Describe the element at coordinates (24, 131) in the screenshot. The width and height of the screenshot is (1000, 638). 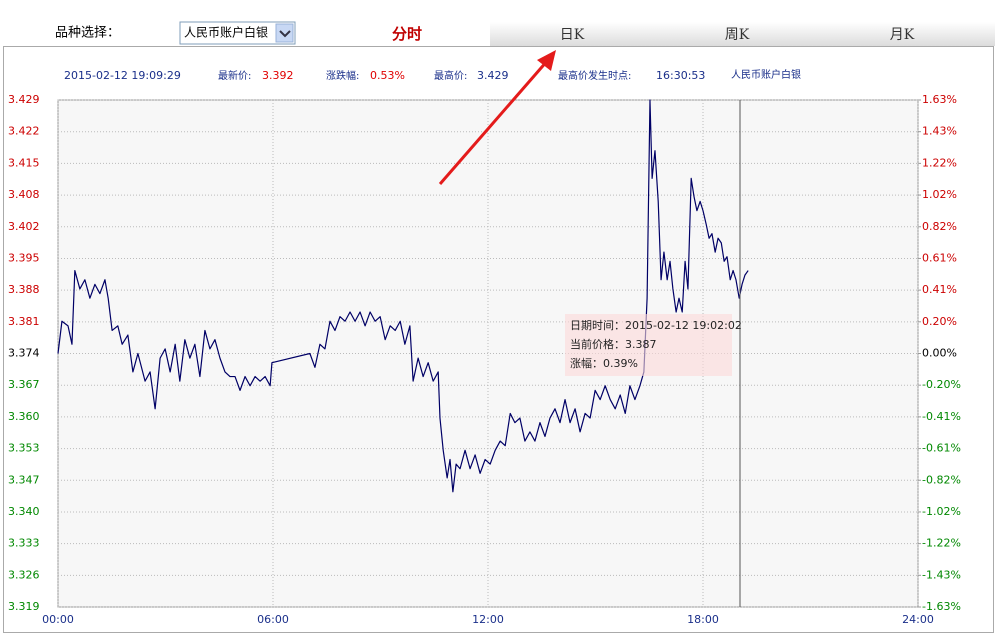
I see `y-tick-label: 3.422` at that location.